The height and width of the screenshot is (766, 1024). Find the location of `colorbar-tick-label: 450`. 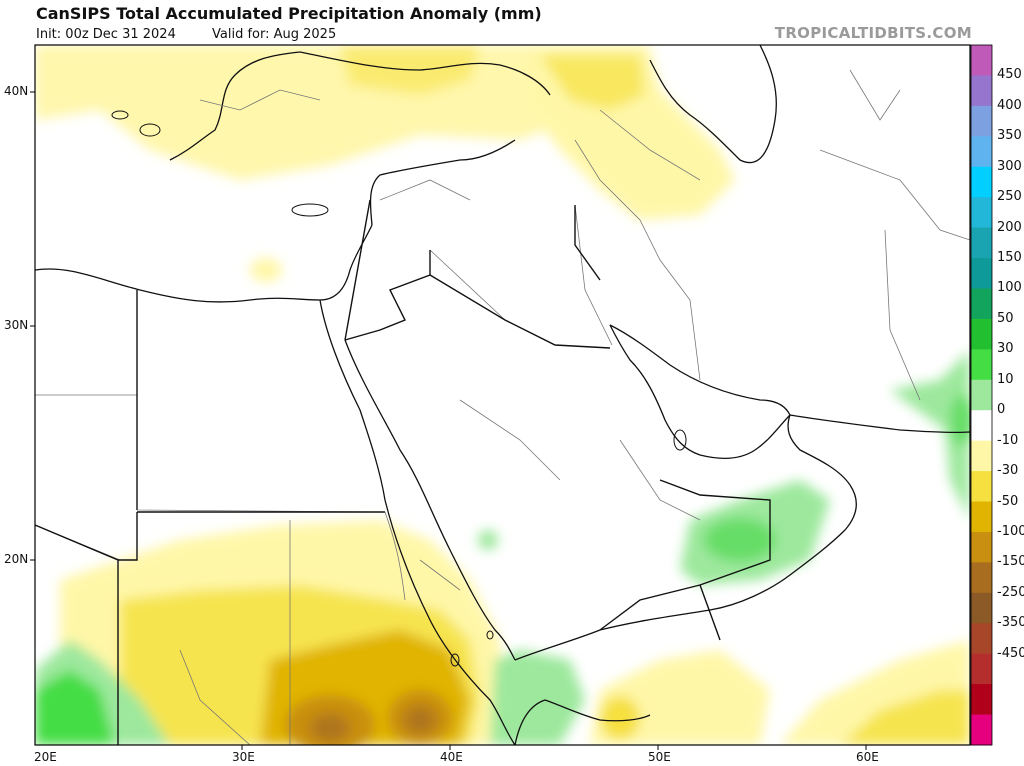

colorbar-tick-label: 450 is located at coordinates (1009, 75).